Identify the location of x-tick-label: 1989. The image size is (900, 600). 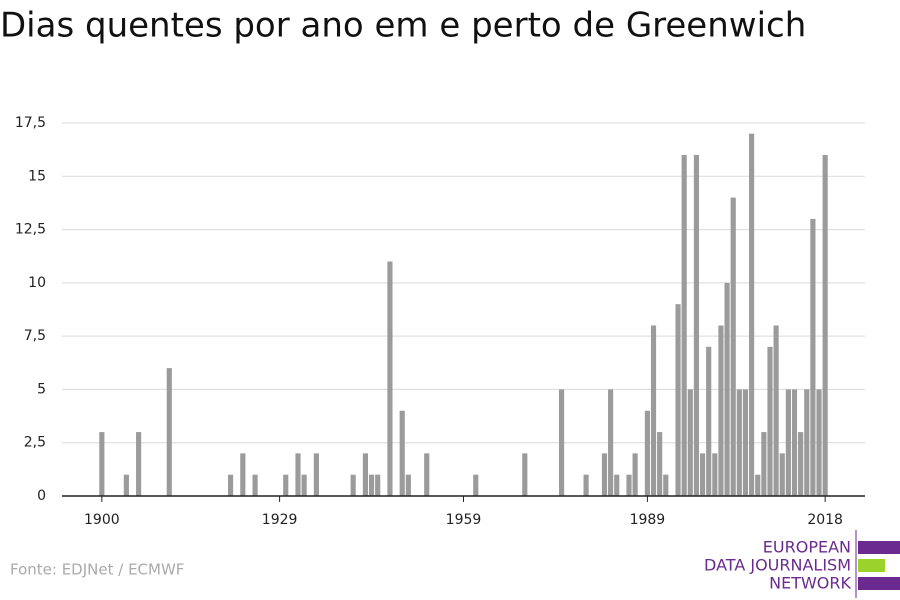
(648, 520).